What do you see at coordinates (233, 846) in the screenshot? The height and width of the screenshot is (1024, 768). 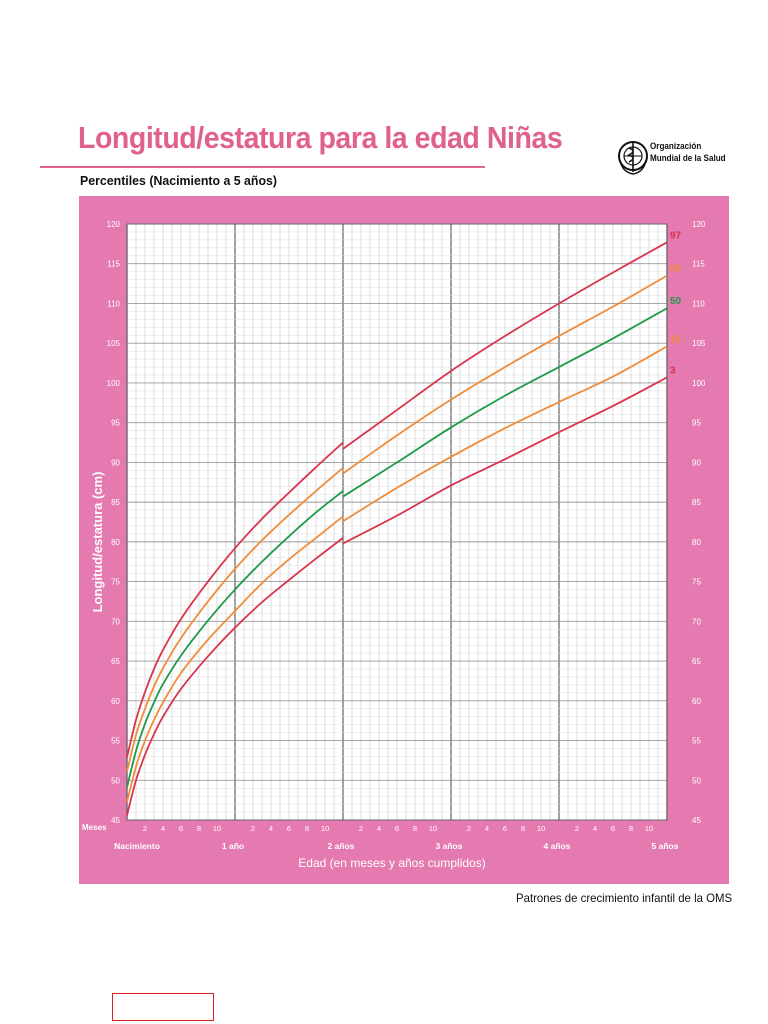 I see `x-year-label: 1 año` at bounding box center [233, 846].